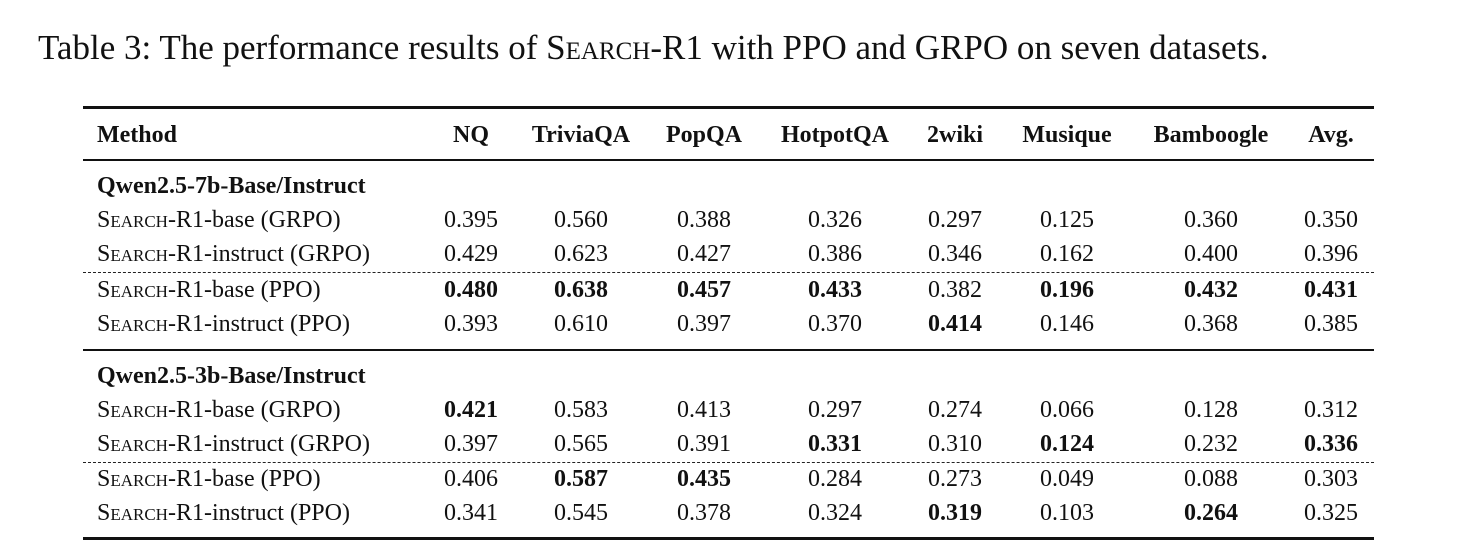 The image size is (1470, 554). What do you see at coordinates (955, 254) in the screenshot?
I see `table-cell-value: 0.346` at bounding box center [955, 254].